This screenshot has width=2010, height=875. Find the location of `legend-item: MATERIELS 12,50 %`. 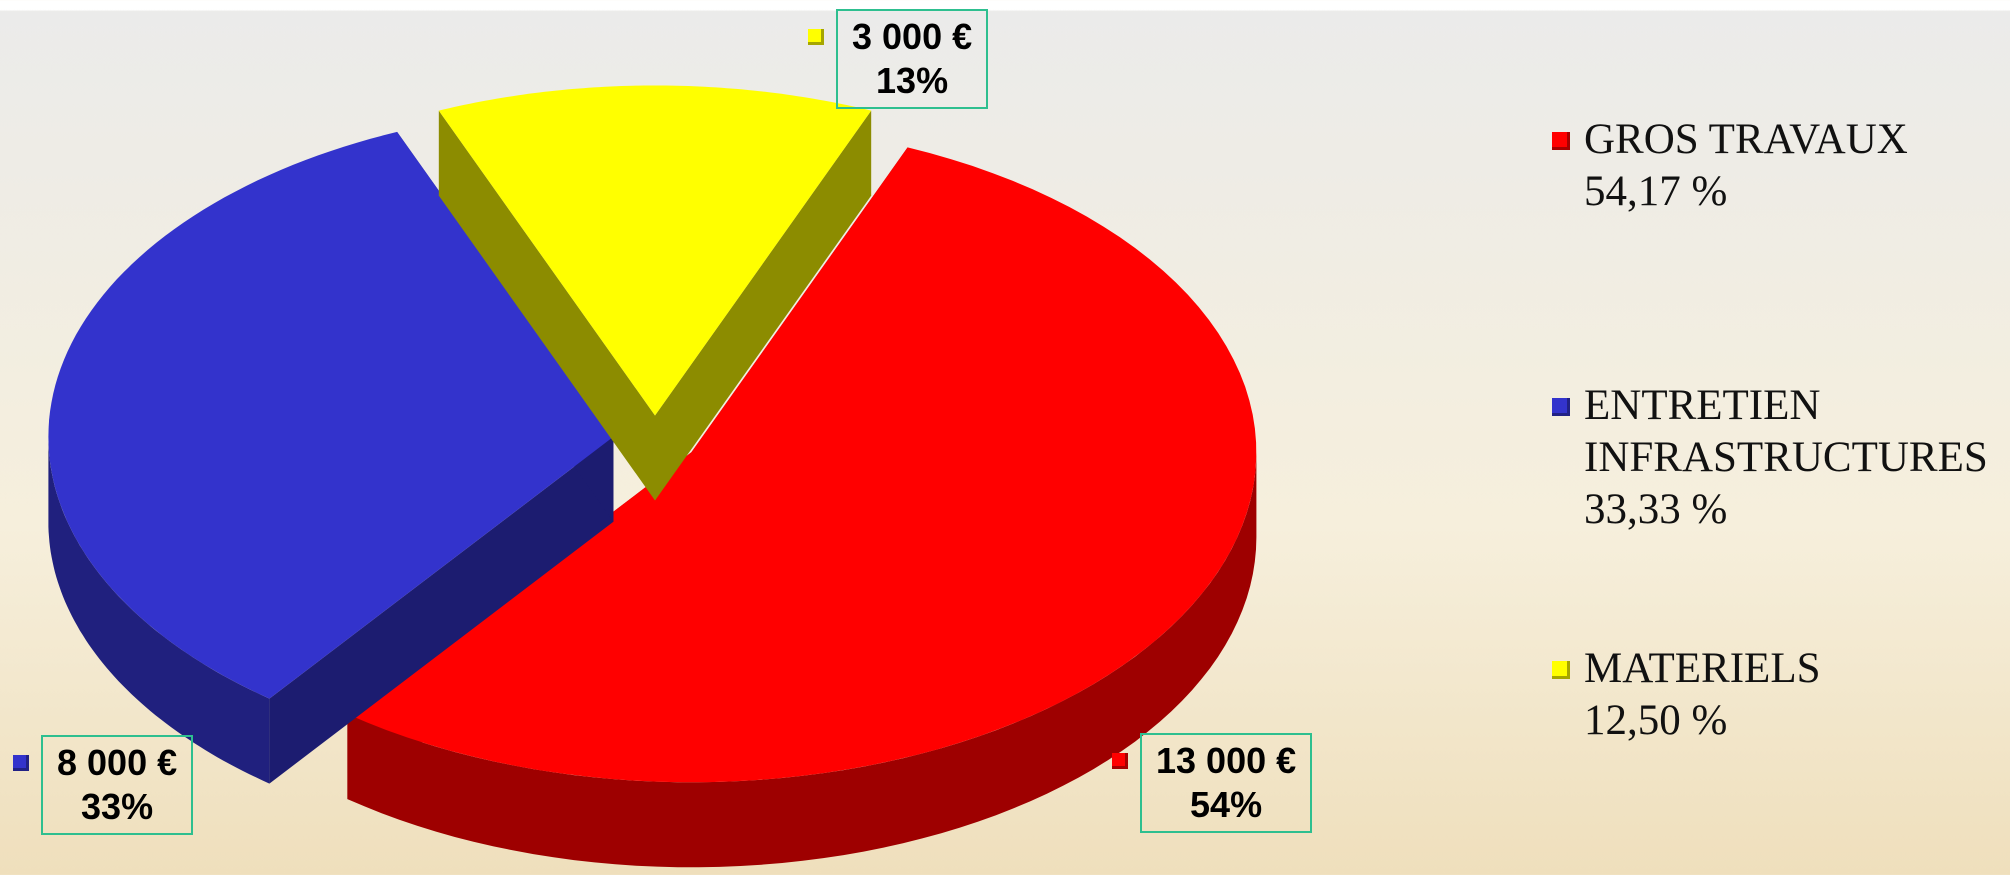

legend-item: MATERIELS 12,50 % is located at coordinates (1781, 695).